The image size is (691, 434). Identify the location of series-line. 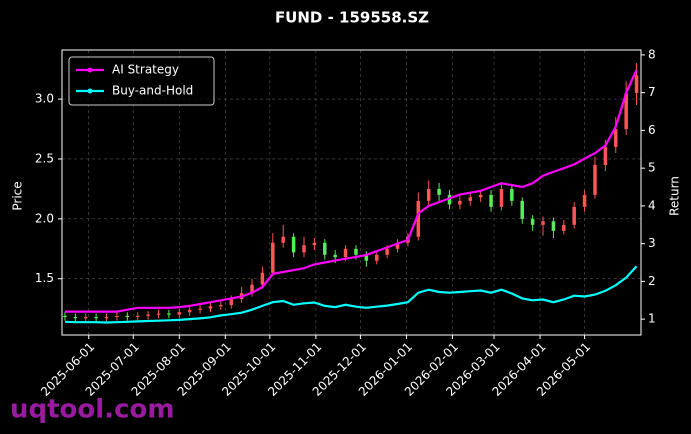
(351, 294).